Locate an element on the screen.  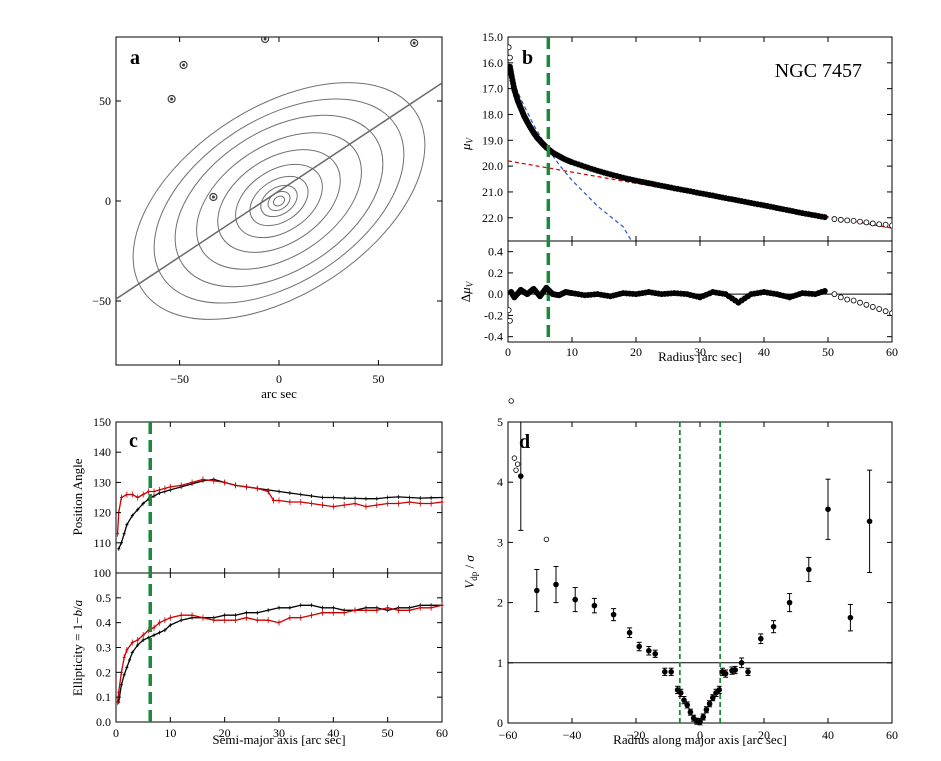
panel-b-bottom-x-tick-label: 40 is located at coordinates (764, 352).